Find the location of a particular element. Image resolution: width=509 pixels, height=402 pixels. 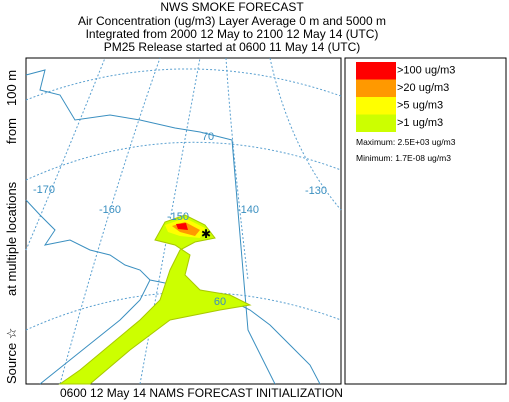

side-label-part: at multiple locations is located at coordinates (11, 238).